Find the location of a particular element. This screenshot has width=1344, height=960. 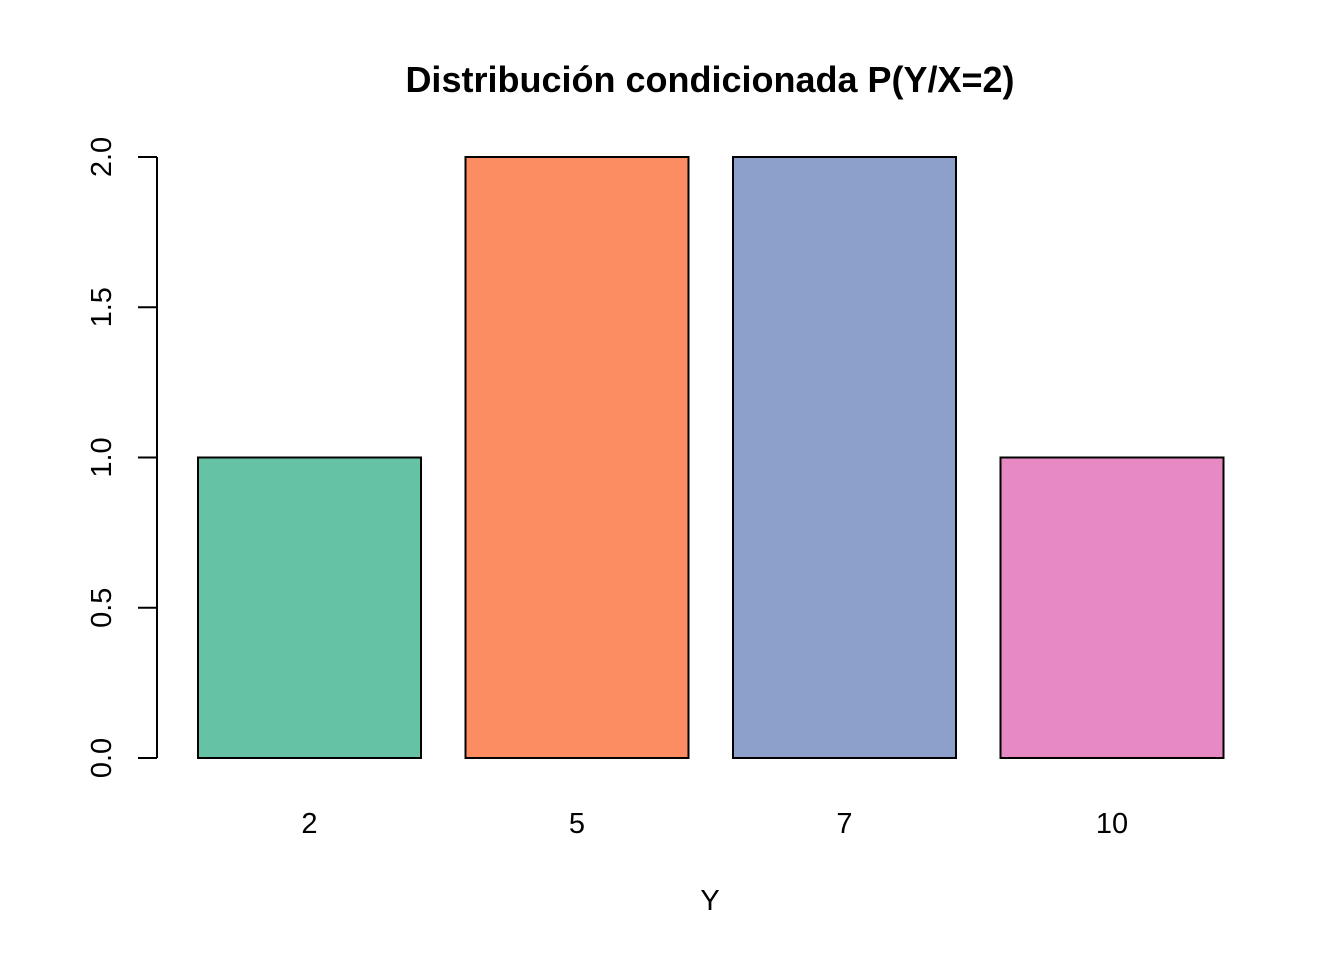

x-tick-label: 10 is located at coordinates (1112, 824).